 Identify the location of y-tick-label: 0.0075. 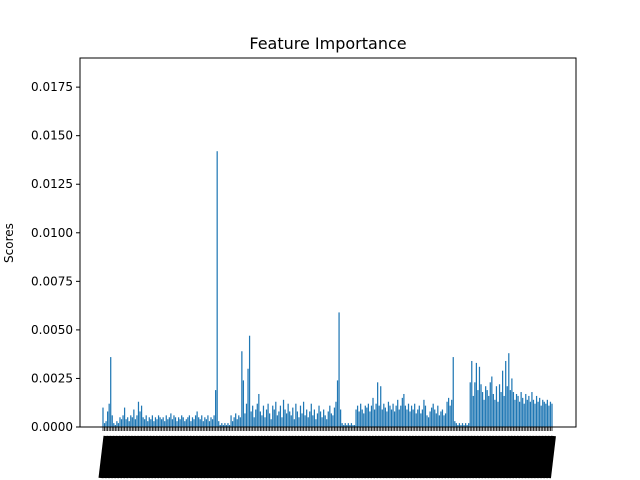
(52, 281).